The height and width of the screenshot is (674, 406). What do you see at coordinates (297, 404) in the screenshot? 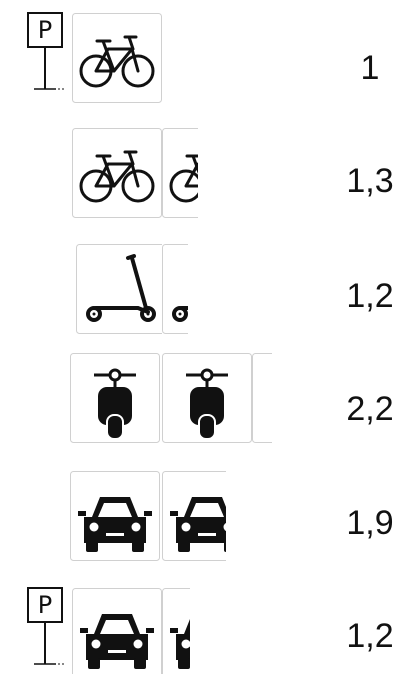
I see `moped-icon` at bounding box center [297, 404].